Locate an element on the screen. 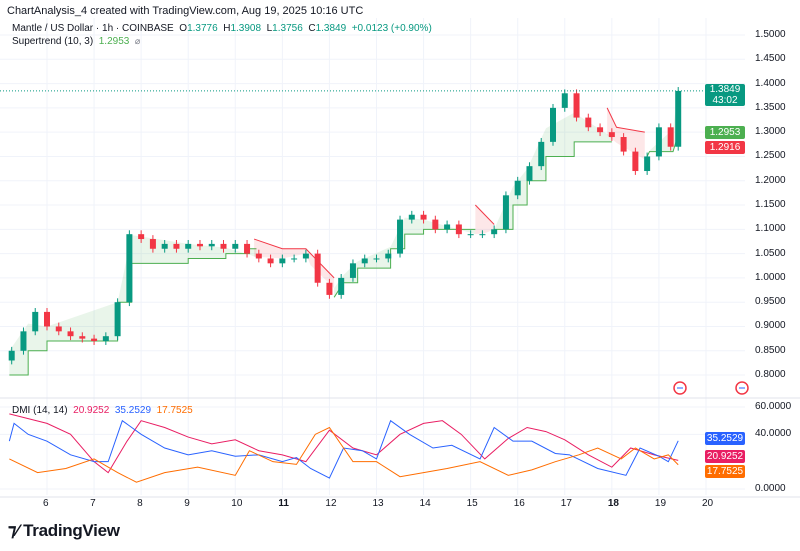 The height and width of the screenshot is (551, 800). low-value: 1.3756 is located at coordinates (287, 28).